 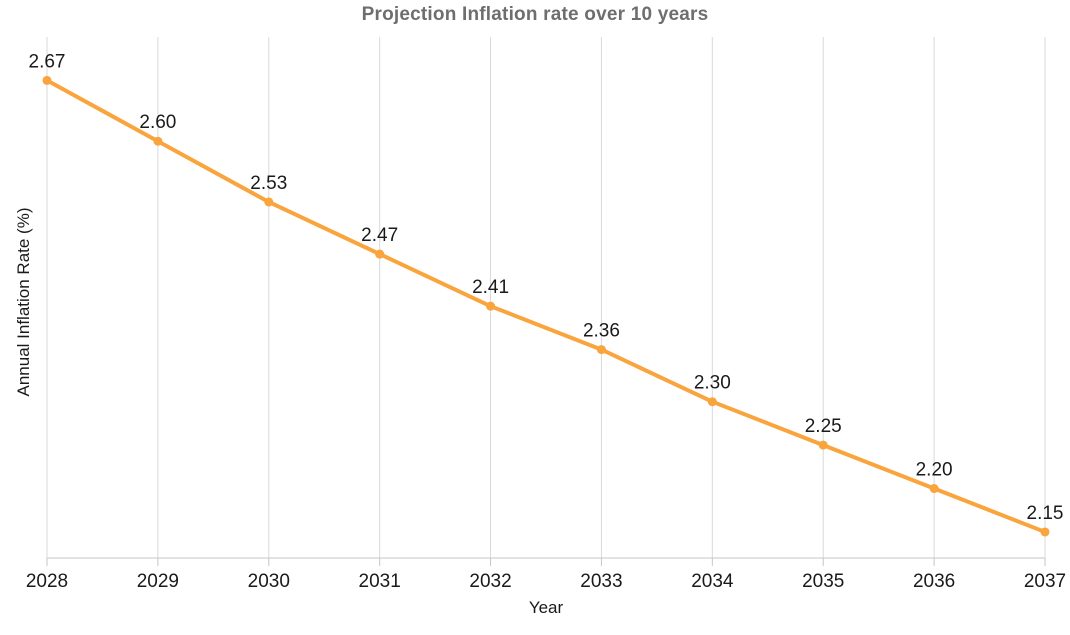 I want to click on data-point-label: 2.47, so click(x=379, y=235).